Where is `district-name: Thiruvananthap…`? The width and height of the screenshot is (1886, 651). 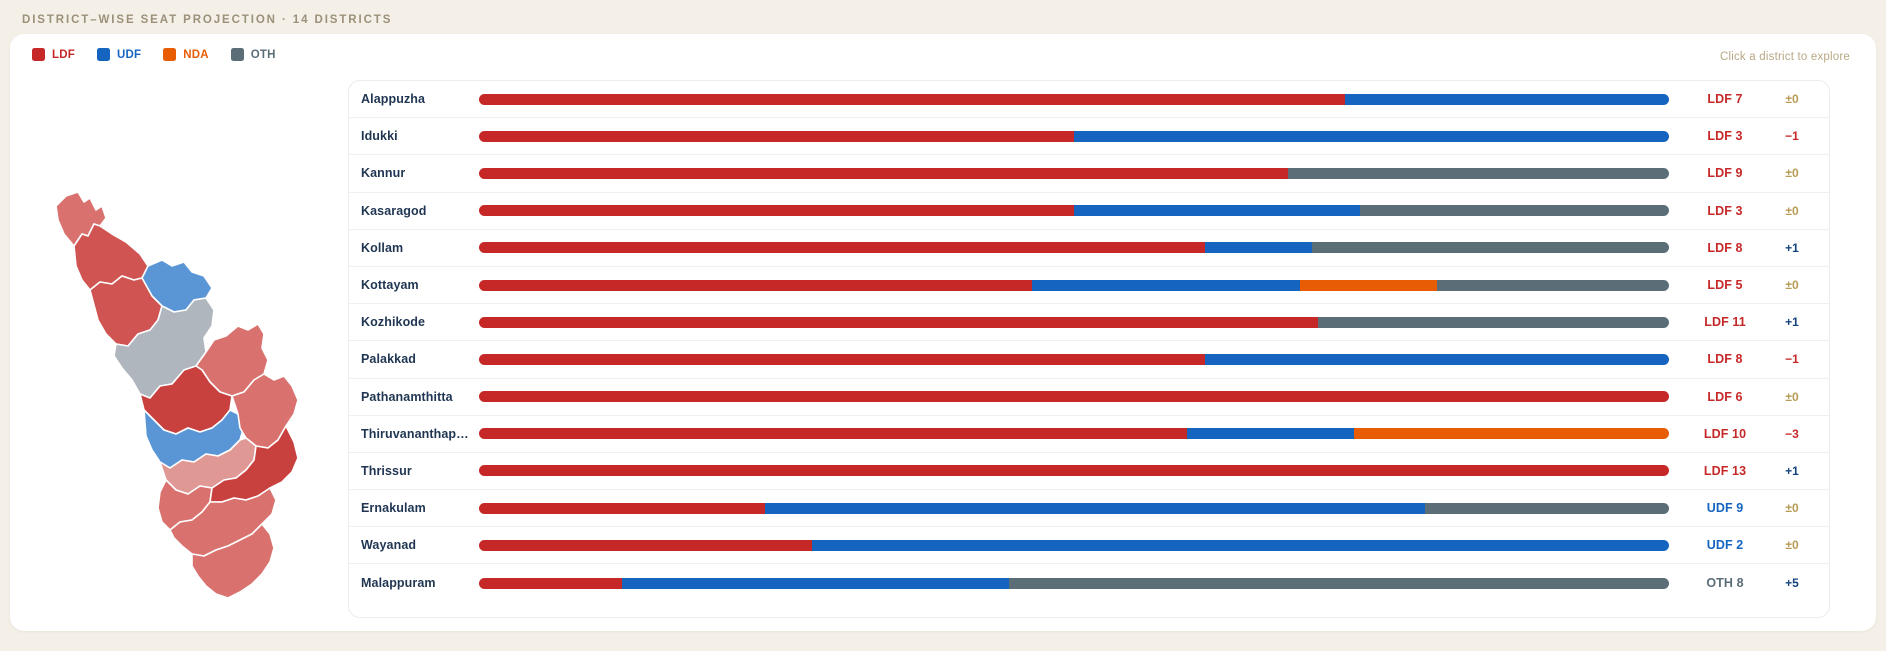
district-name: Thiruvananthap… is located at coordinates (415, 433).